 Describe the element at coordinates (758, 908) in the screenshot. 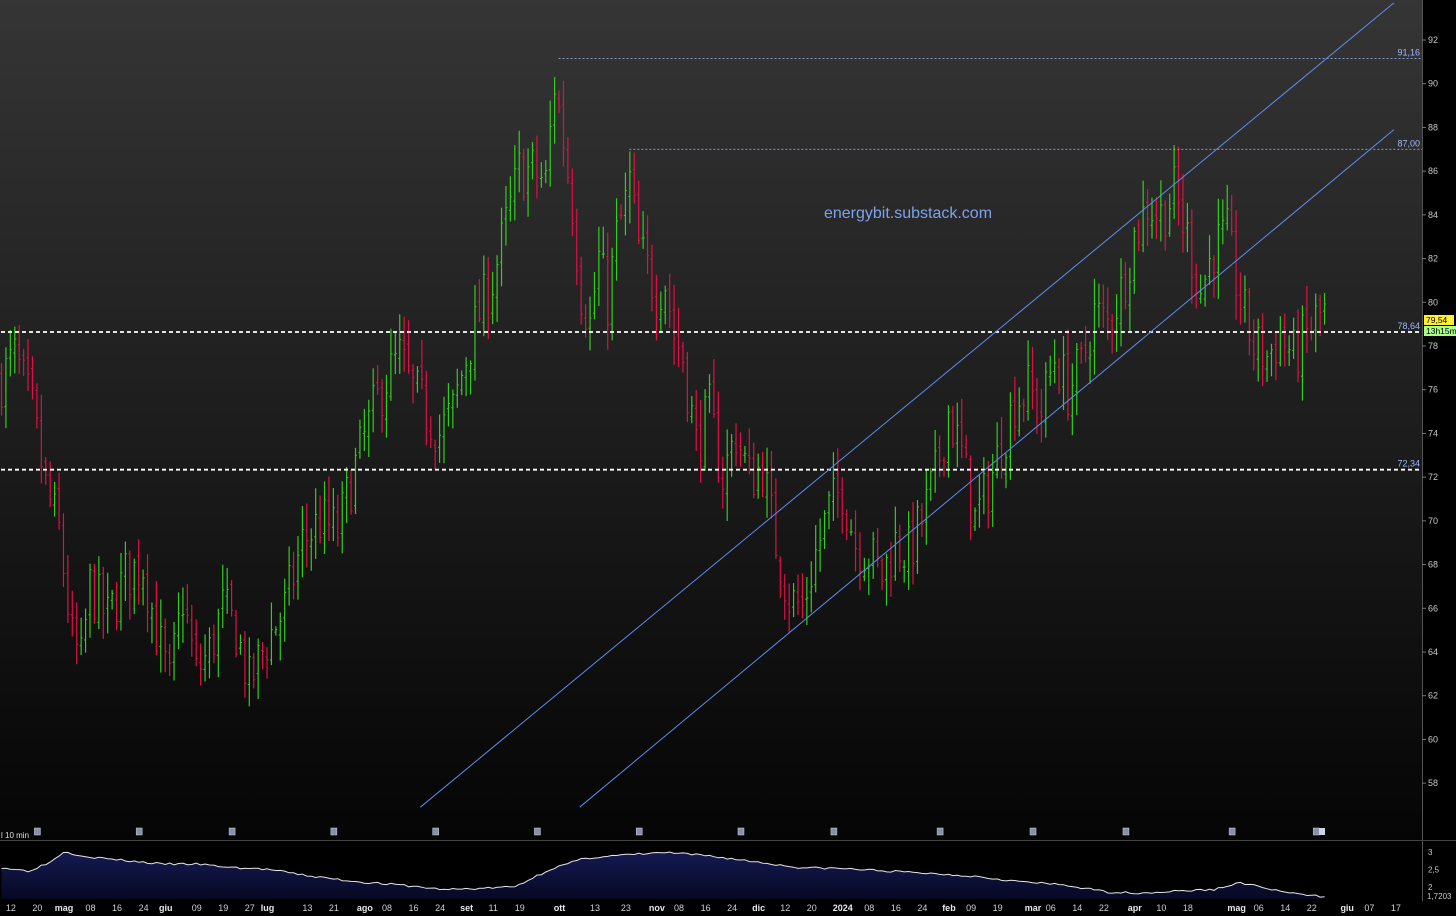

I see `x-tick-label-dic: dic` at that location.